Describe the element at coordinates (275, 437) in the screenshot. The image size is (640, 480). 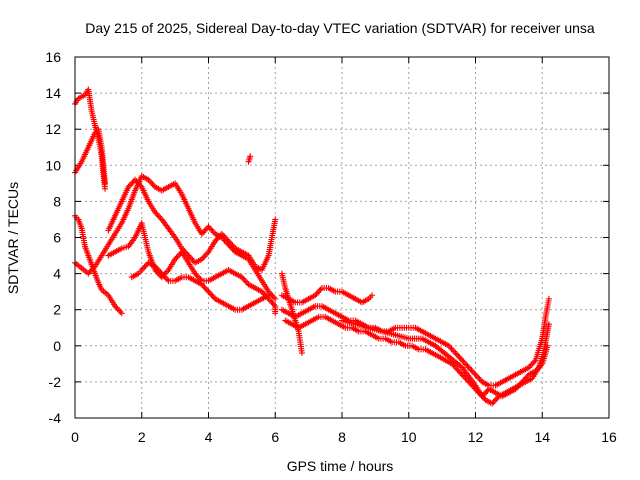
I see `x-tick-label: 6` at that location.